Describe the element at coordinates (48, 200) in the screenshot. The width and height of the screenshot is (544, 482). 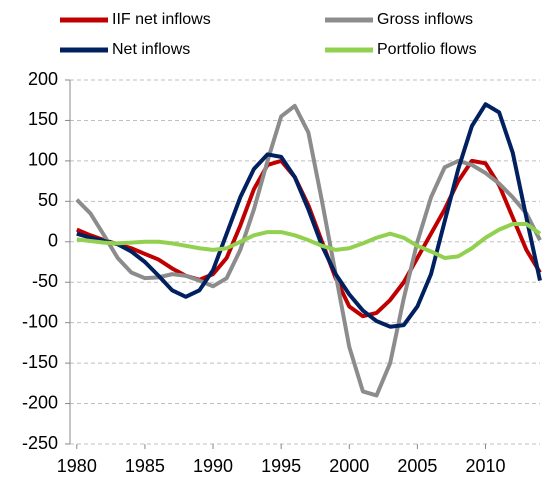
I see `y-tick-label: 50` at that location.